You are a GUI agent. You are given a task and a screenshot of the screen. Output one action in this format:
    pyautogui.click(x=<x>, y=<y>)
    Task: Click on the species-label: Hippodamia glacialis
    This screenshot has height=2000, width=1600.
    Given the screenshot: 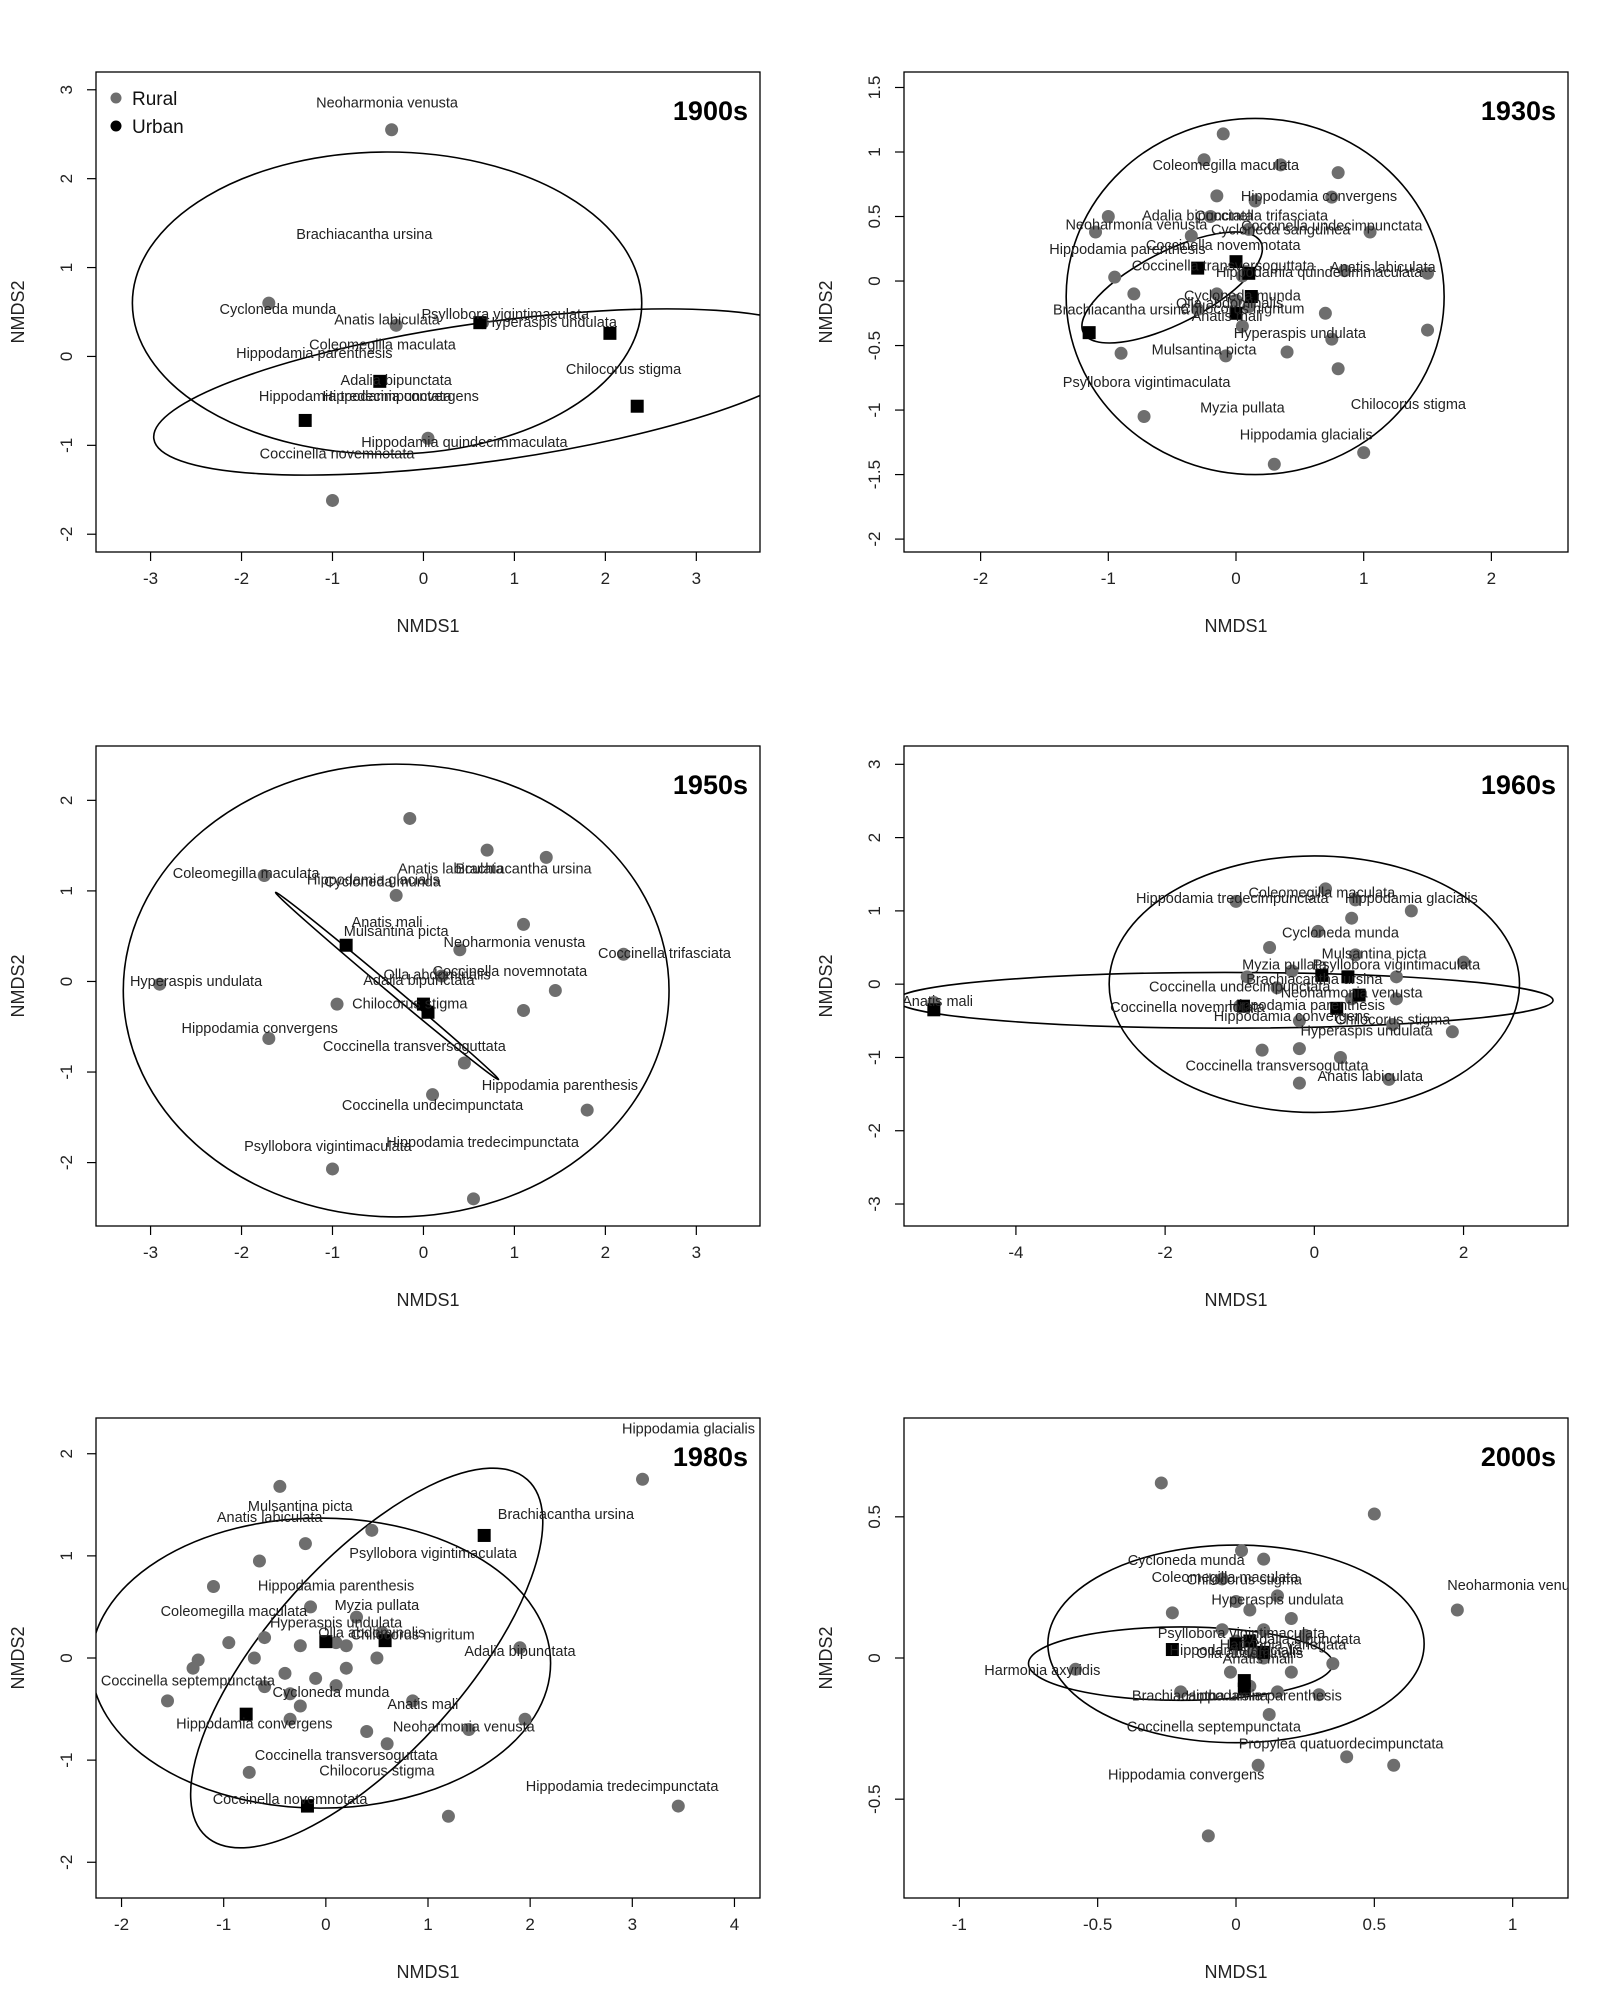 What is the action you would take?
    pyautogui.click(x=1236, y=1651)
    